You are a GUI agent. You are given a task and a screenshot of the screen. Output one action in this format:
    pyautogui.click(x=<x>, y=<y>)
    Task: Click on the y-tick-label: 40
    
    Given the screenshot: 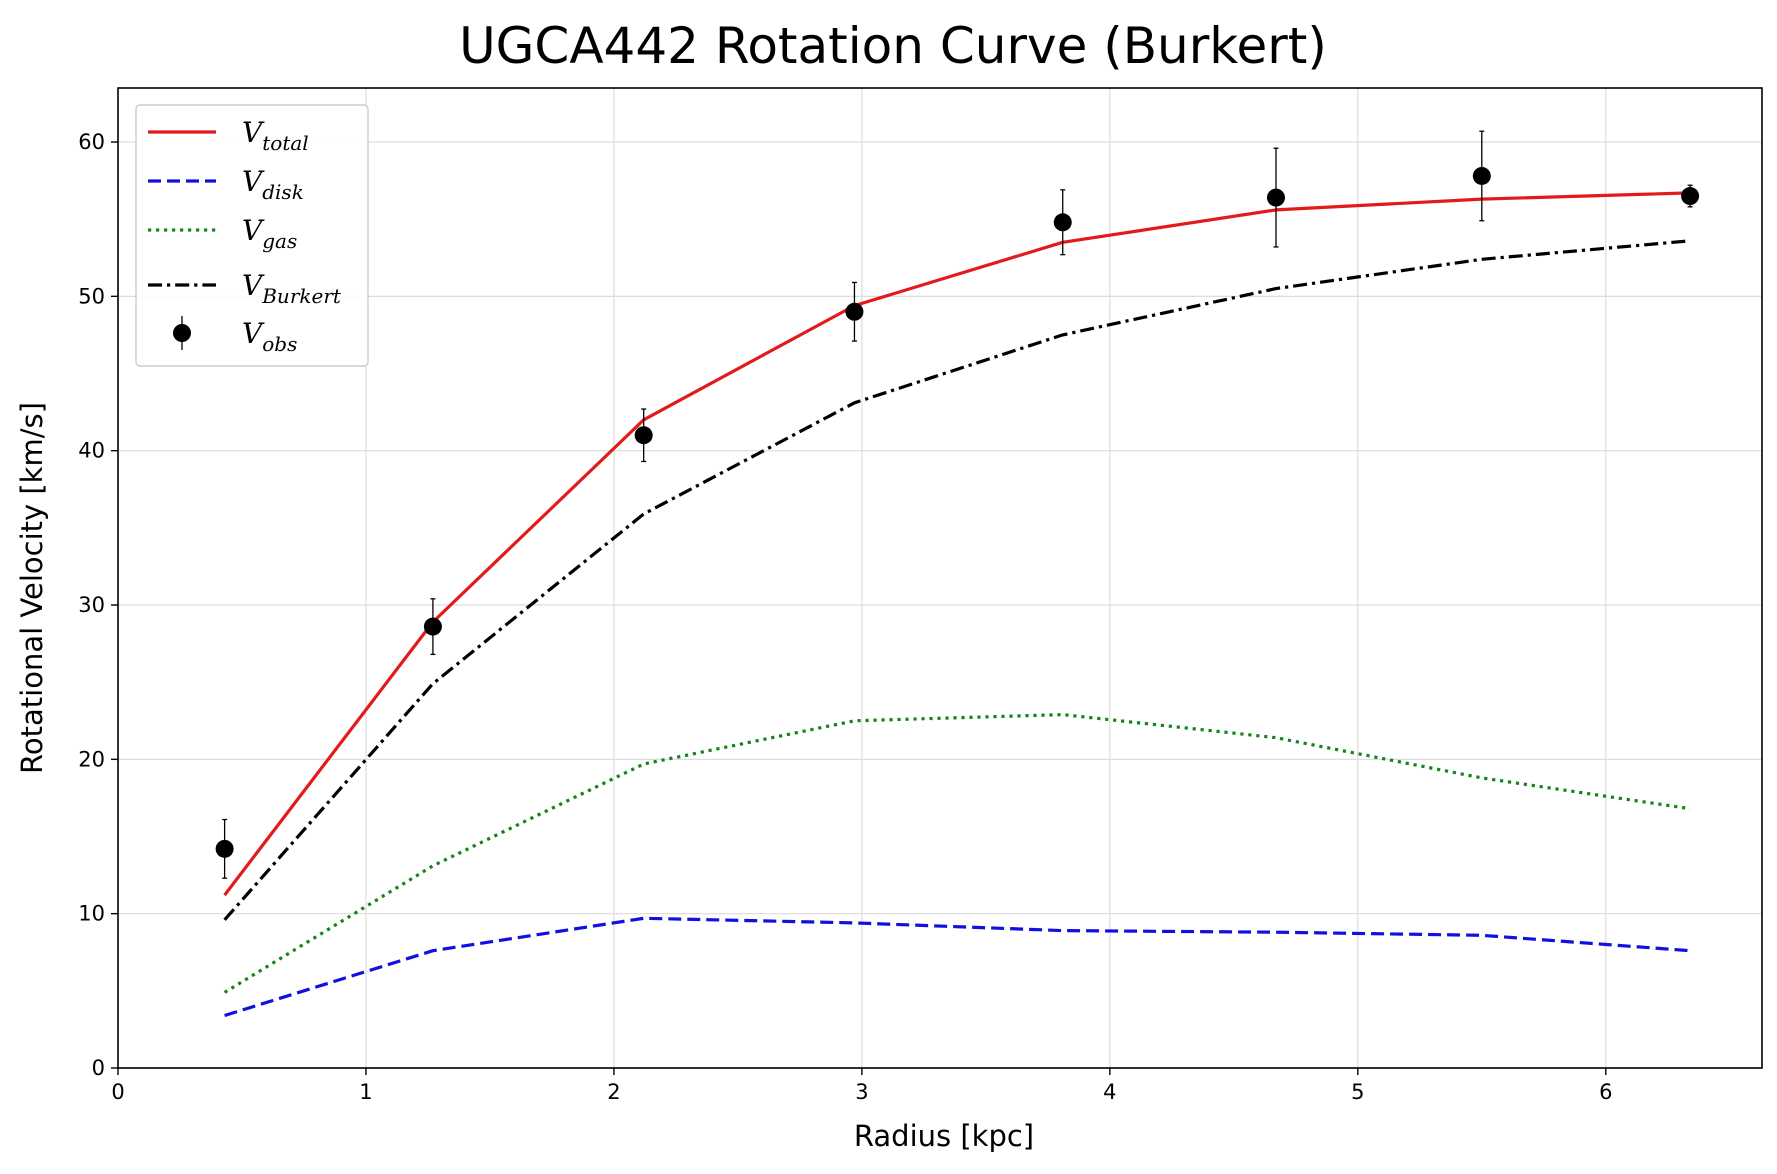 What is the action you would take?
    pyautogui.click(x=91, y=451)
    